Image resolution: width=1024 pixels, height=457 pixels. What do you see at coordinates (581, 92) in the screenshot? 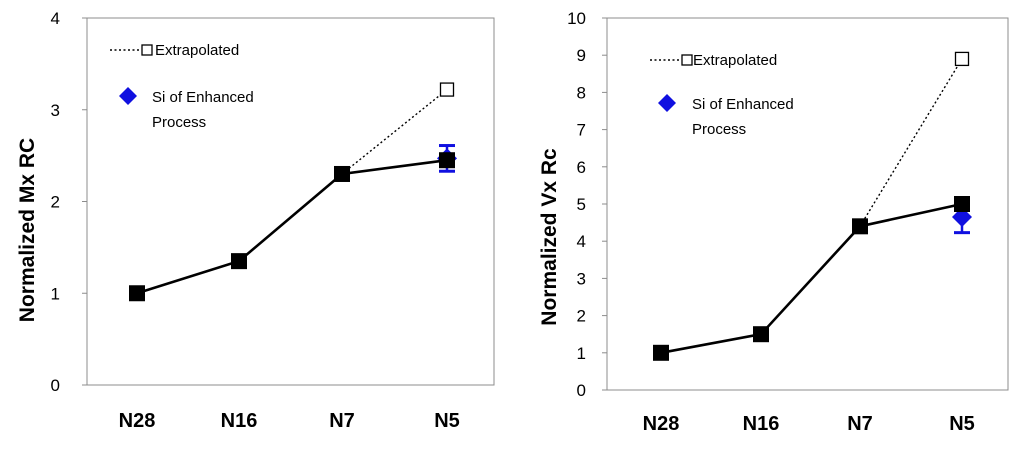
I see `y-tick-label: 8` at bounding box center [581, 92].